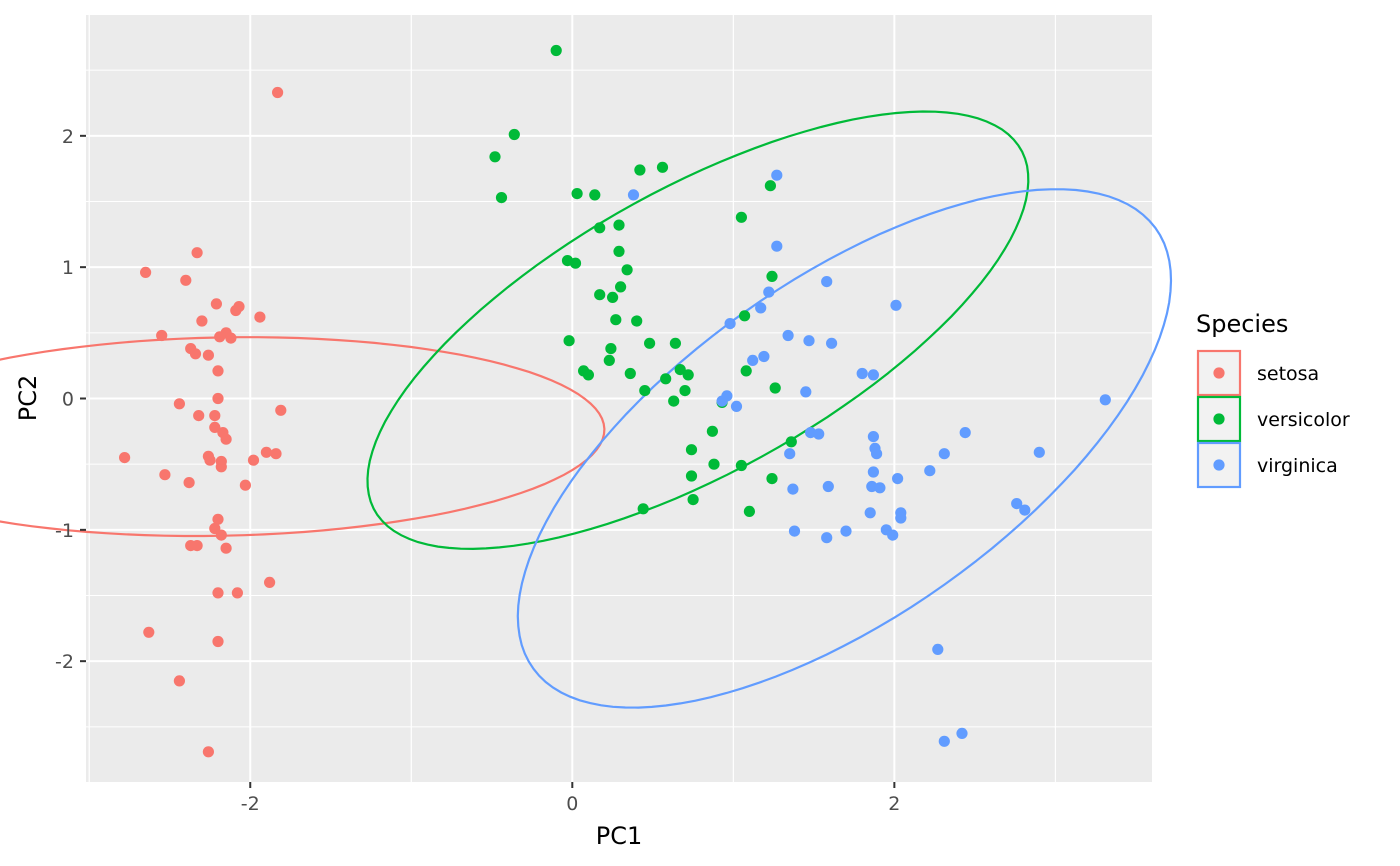 This screenshot has height=866, width=1400. What do you see at coordinates (894, 804) in the screenshot?
I see `x-tick-label: 2` at bounding box center [894, 804].